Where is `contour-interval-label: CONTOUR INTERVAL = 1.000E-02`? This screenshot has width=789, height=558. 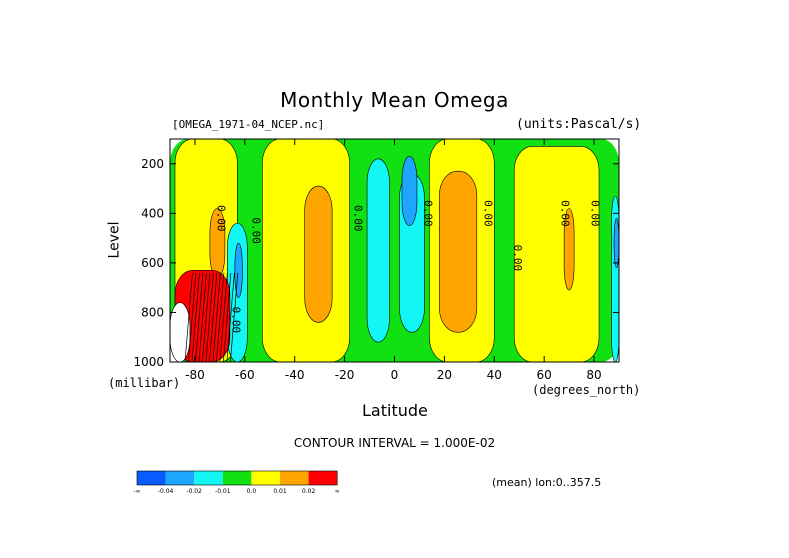 contour-interval-label: CONTOUR INTERVAL = 1.000E-02 is located at coordinates (394, 443).